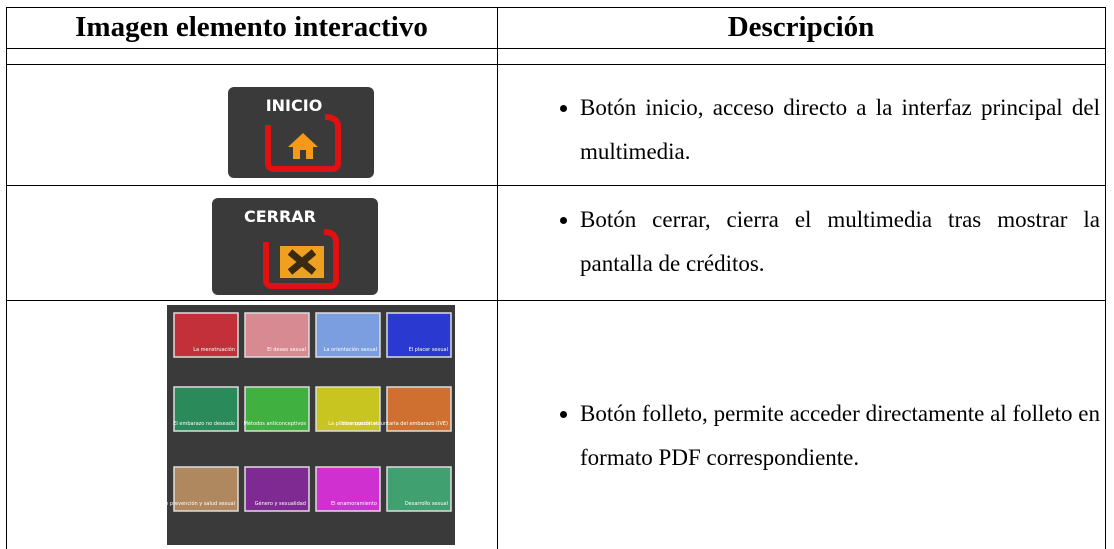  What do you see at coordinates (426, 504) in the screenshot?
I see `swatch-label: Desarrollo sexual` at bounding box center [426, 504].